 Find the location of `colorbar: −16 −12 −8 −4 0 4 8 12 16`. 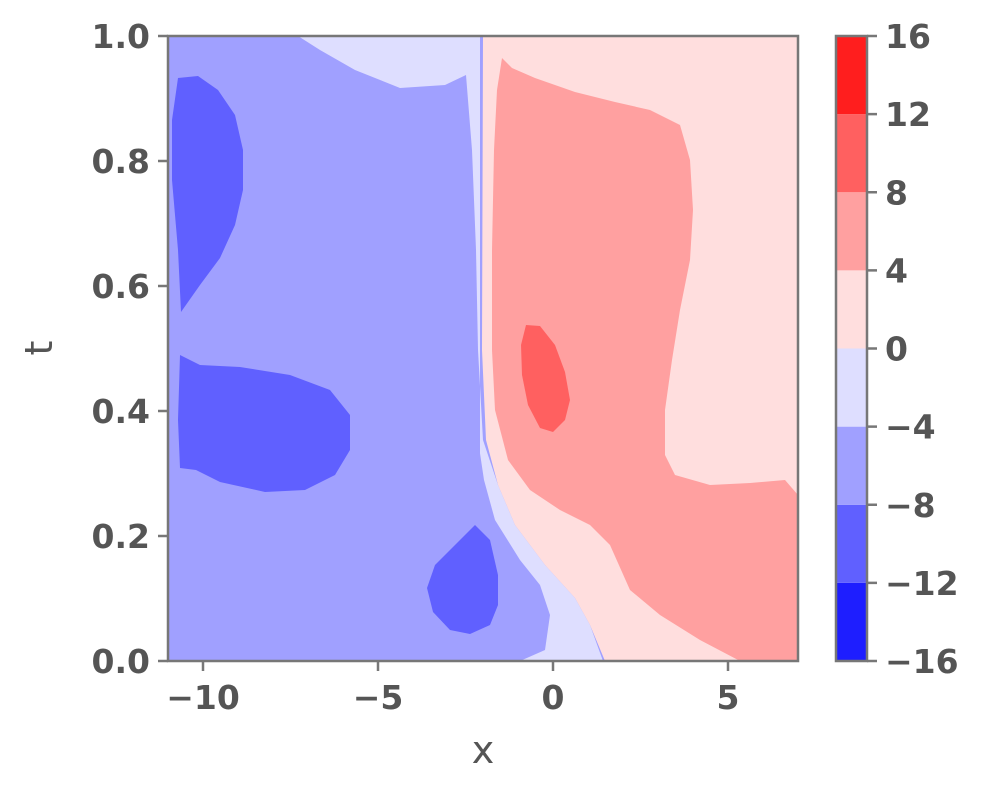

colorbar: −16 −12 −8 −4 0 4 8 12 16 is located at coordinates (896, 349).